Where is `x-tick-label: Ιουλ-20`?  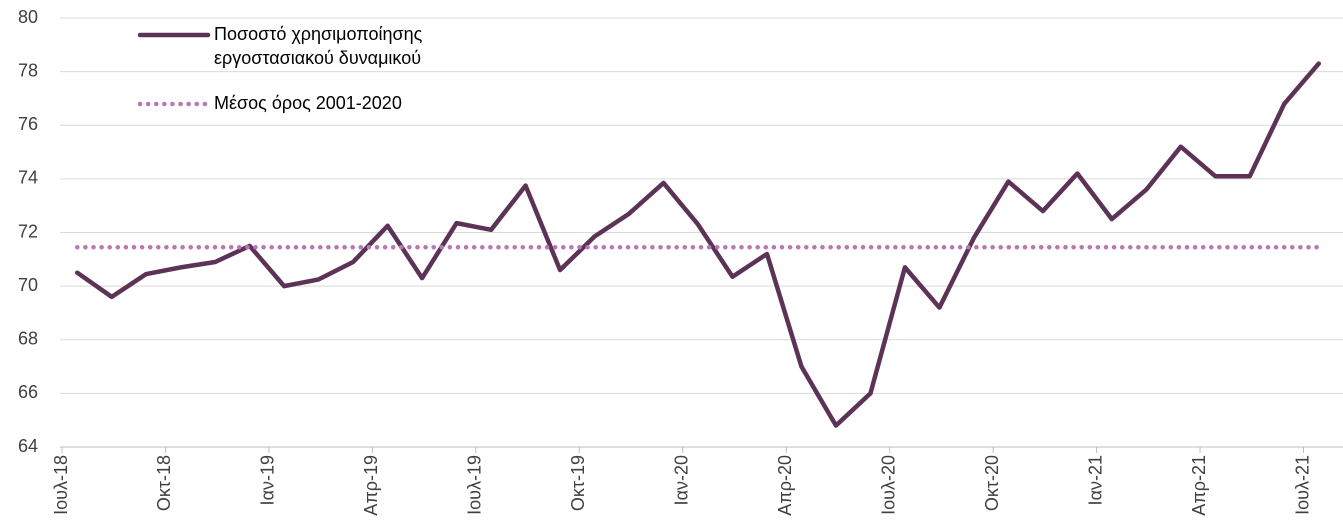
x-tick-label: Ιουλ-20 is located at coordinates (888, 485).